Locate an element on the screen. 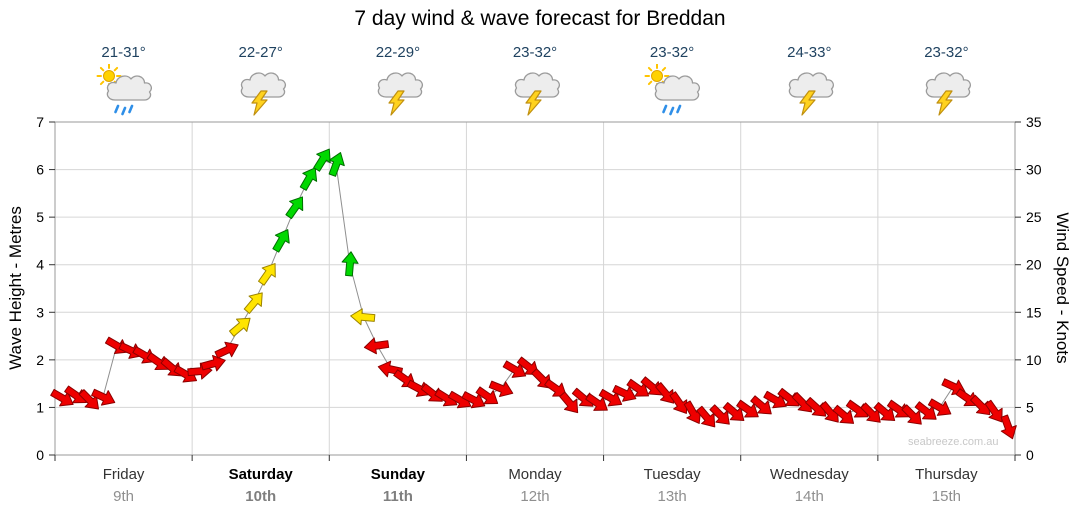  day-date-label: 11th is located at coordinates (397, 496).